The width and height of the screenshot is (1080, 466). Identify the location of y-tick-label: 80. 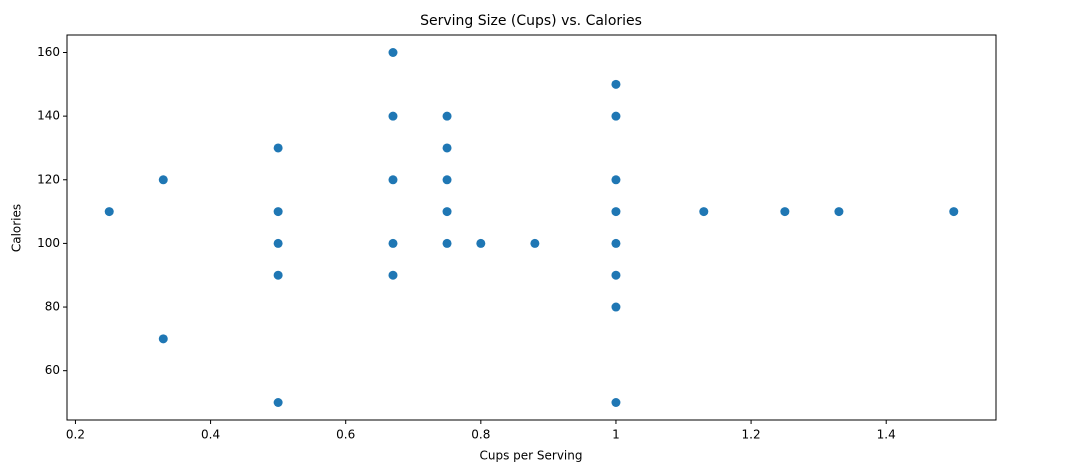
(52, 307).